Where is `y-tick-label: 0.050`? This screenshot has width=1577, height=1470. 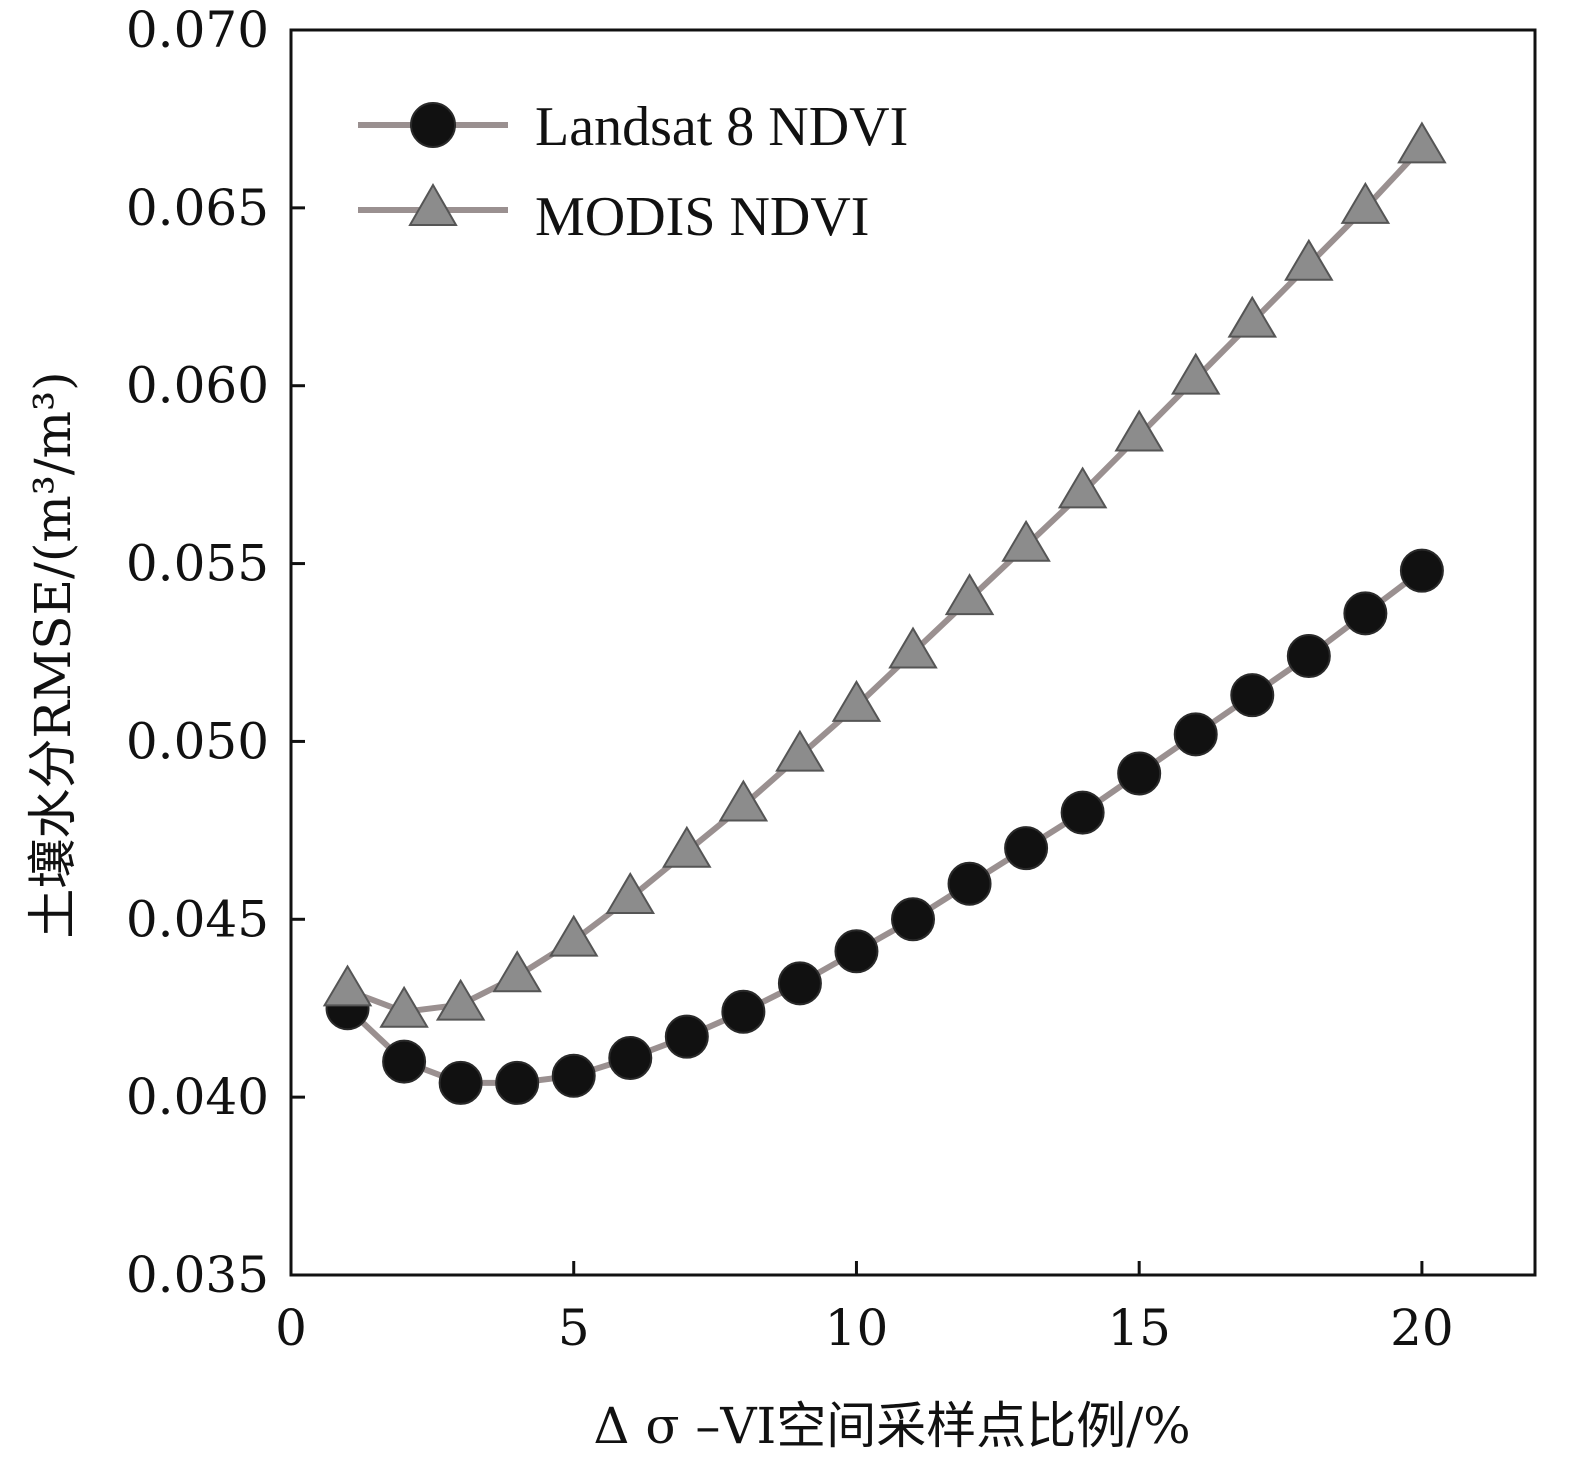 y-tick-label: 0.050 is located at coordinates (197, 741).